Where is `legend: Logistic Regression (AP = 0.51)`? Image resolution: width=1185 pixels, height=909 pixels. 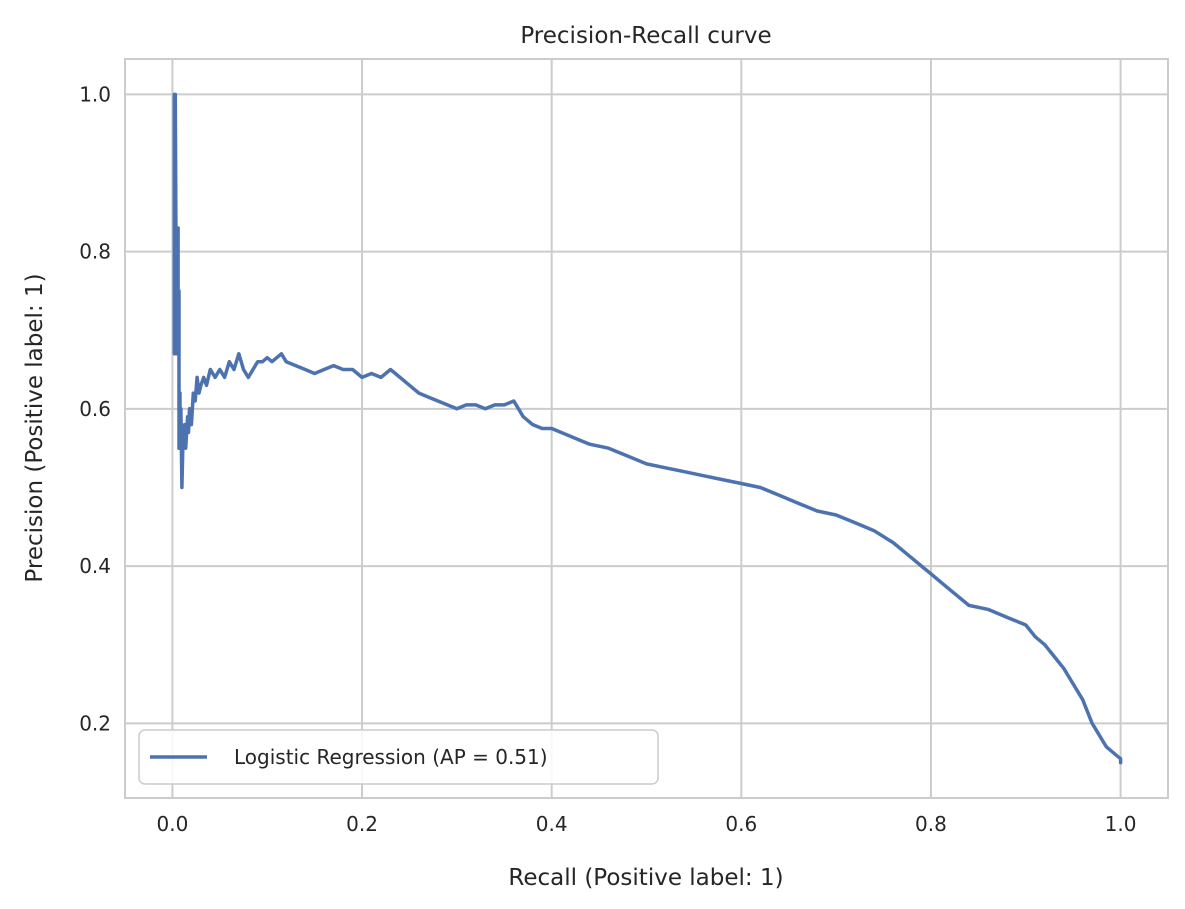
legend: Logistic Regression (AP = 0.51) is located at coordinates (398, 757).